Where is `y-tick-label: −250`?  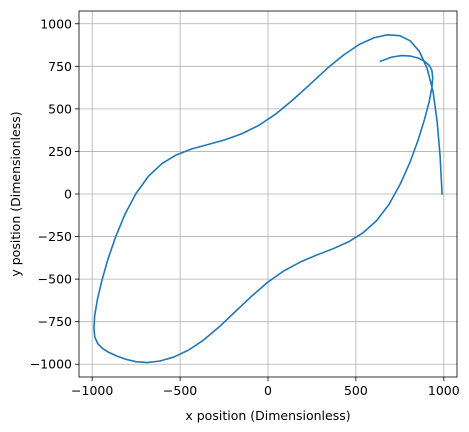 y-tick-label: −250 is located at coordinates (55, 236).